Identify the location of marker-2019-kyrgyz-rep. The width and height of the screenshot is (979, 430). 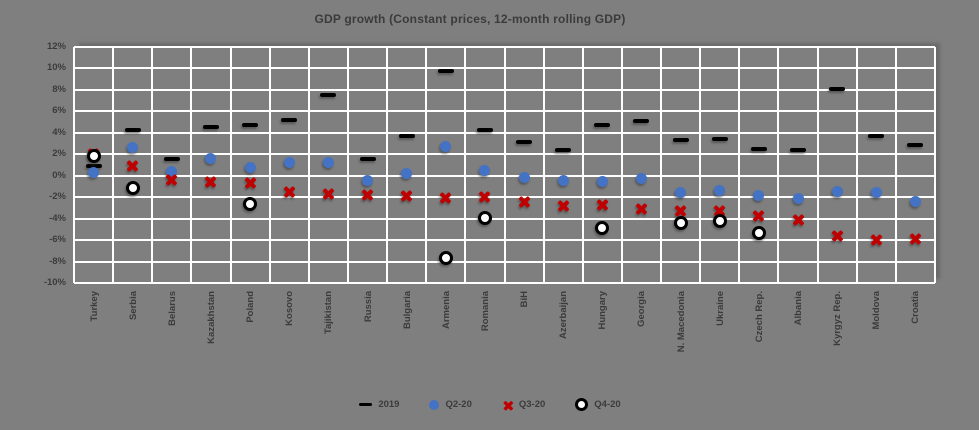
(837, 88).